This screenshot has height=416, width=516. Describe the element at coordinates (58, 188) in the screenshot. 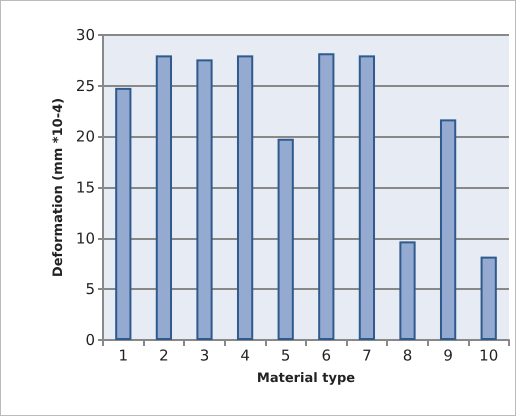

I see `y-axis-title: Deformation (mm *10-4)` at that location.